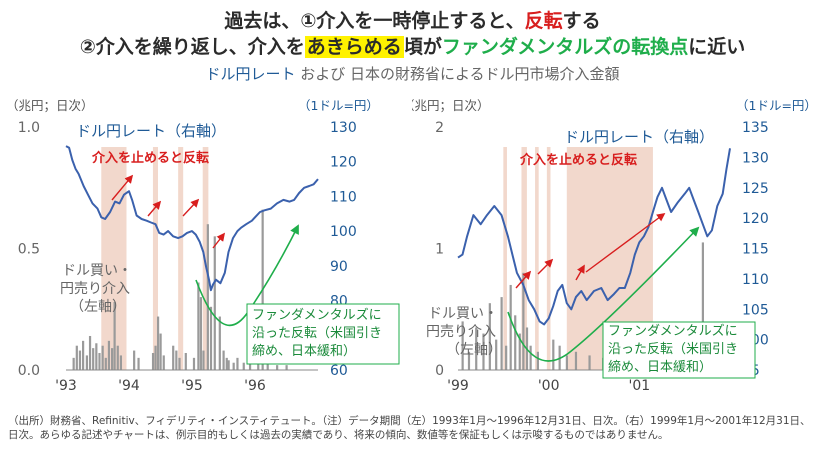  I want to click on headline-highlight-word: あきらめる, so click(354, 47).